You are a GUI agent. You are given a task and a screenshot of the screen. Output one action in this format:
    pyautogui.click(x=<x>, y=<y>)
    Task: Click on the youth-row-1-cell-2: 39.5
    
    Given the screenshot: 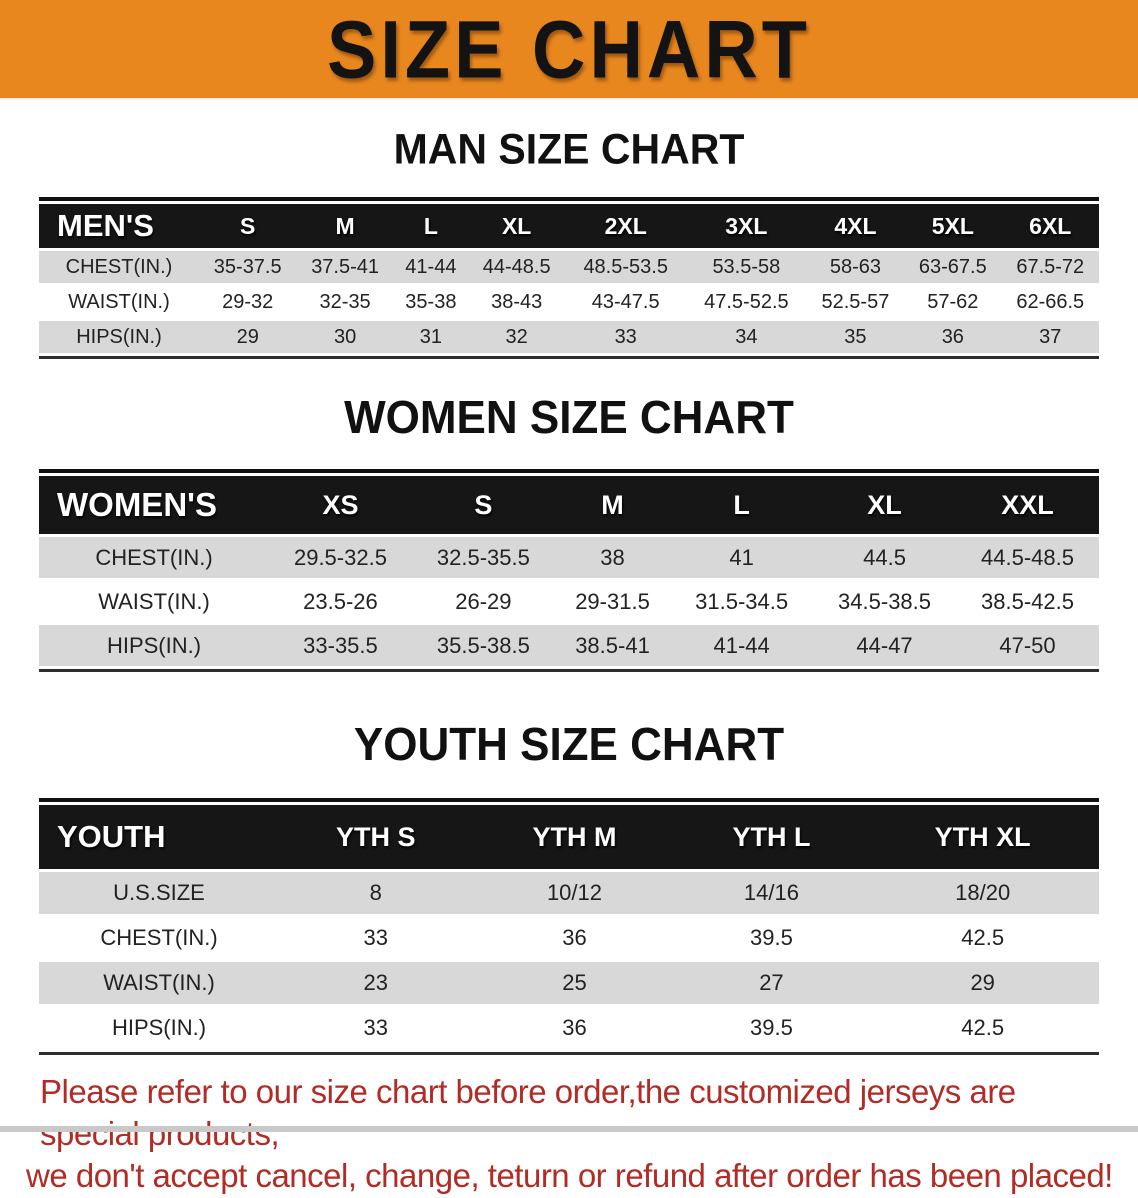 What is the action you would take?
    pyautogui.click(x=771, y=938)
    